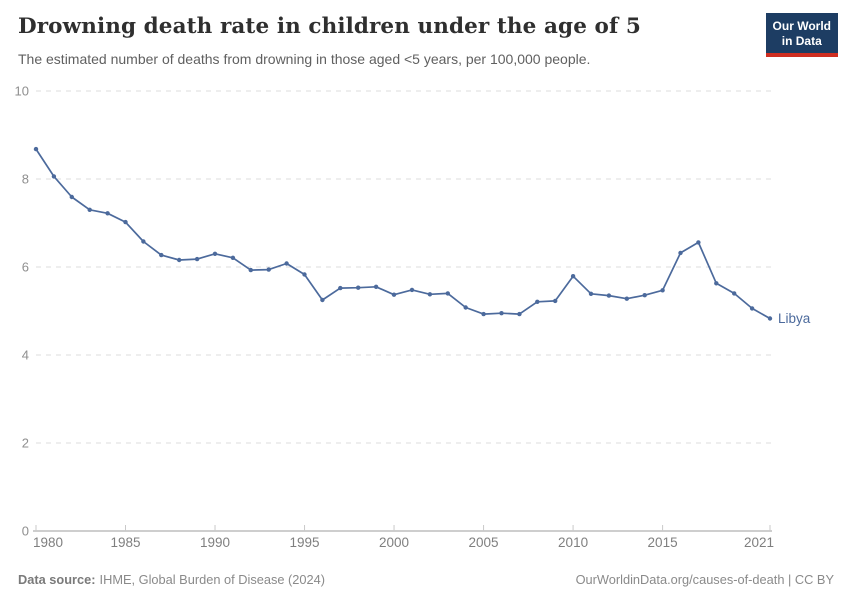  Describe the element at coordinates (794, 318) in the screenshot. I see `series-label: Libya` at that location.